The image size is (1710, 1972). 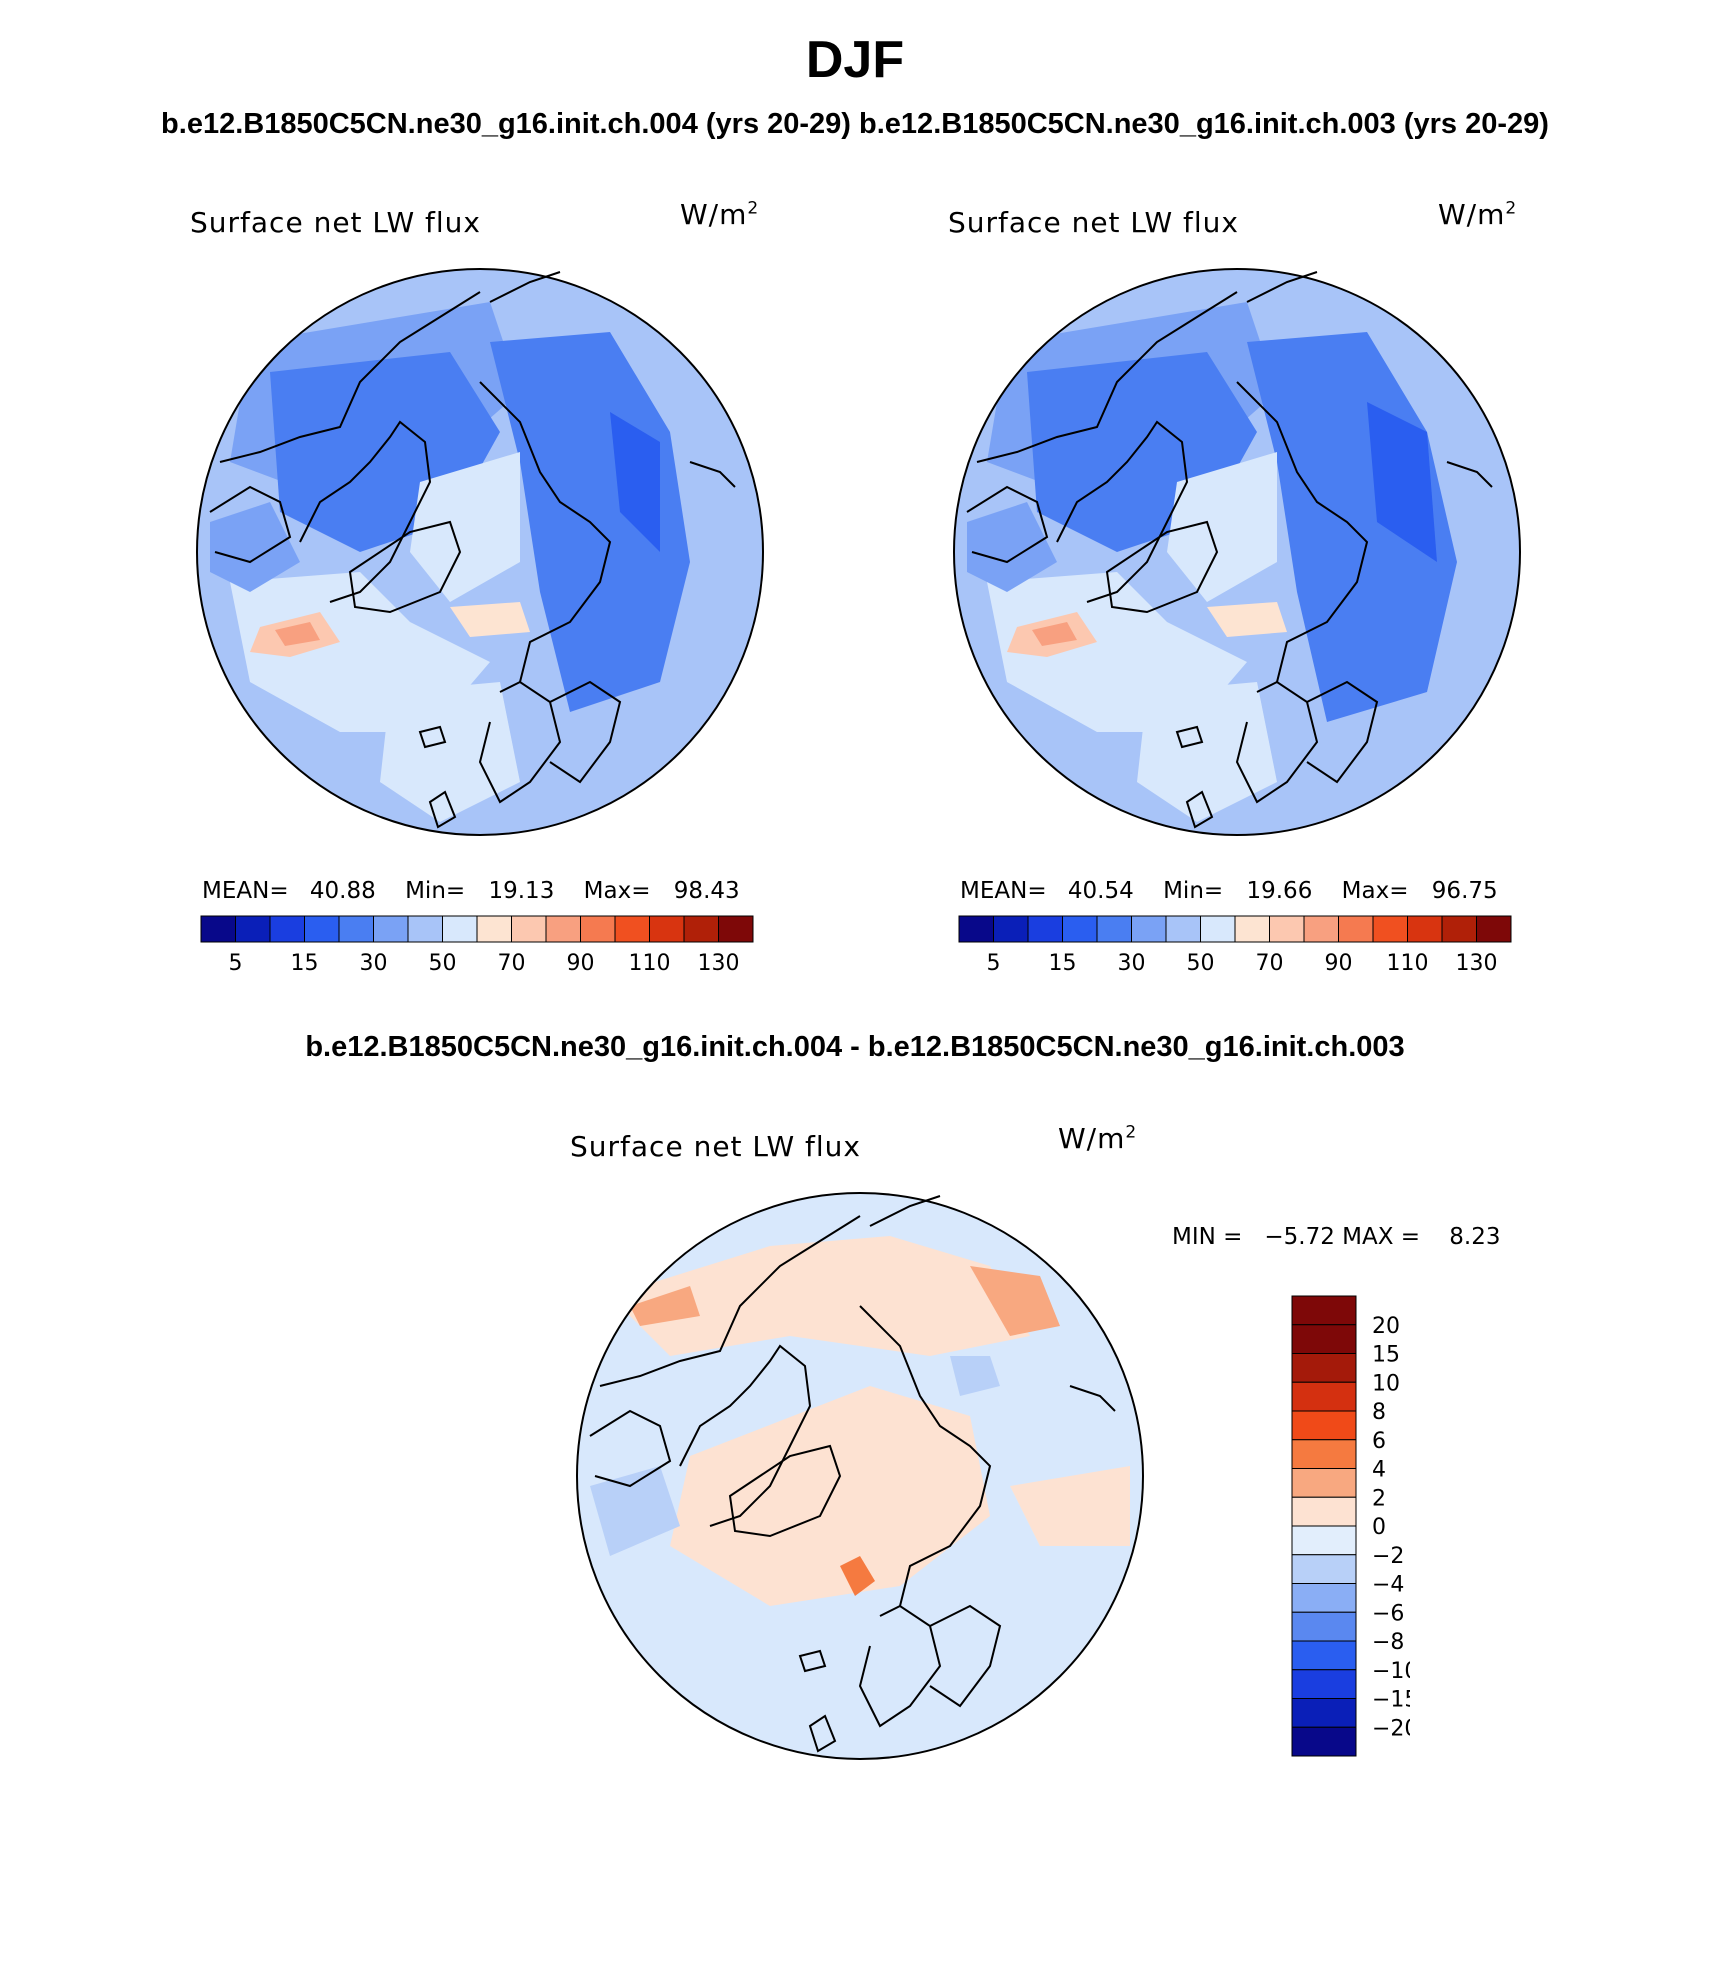 What do you see at coordinates (715, 1146) in the screenshot?
I see `panel-3-variable-name: Surface net LW flux` at bounding box center [715, 1146].